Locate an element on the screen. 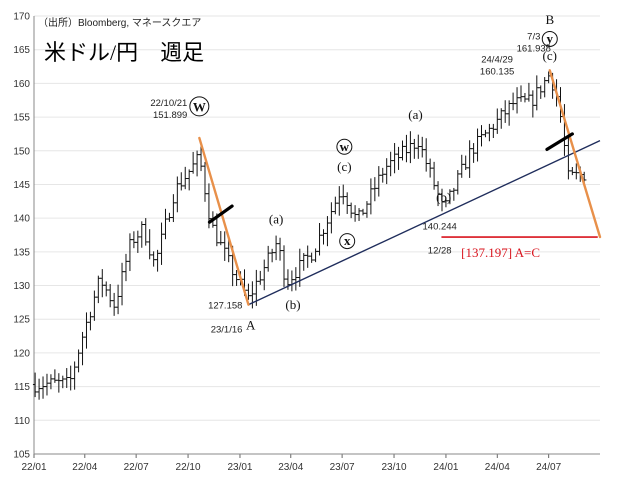 The width and height of the screenshot is (618, 489). x-tick-label: 22/10 is located at coordinates (188, 467).